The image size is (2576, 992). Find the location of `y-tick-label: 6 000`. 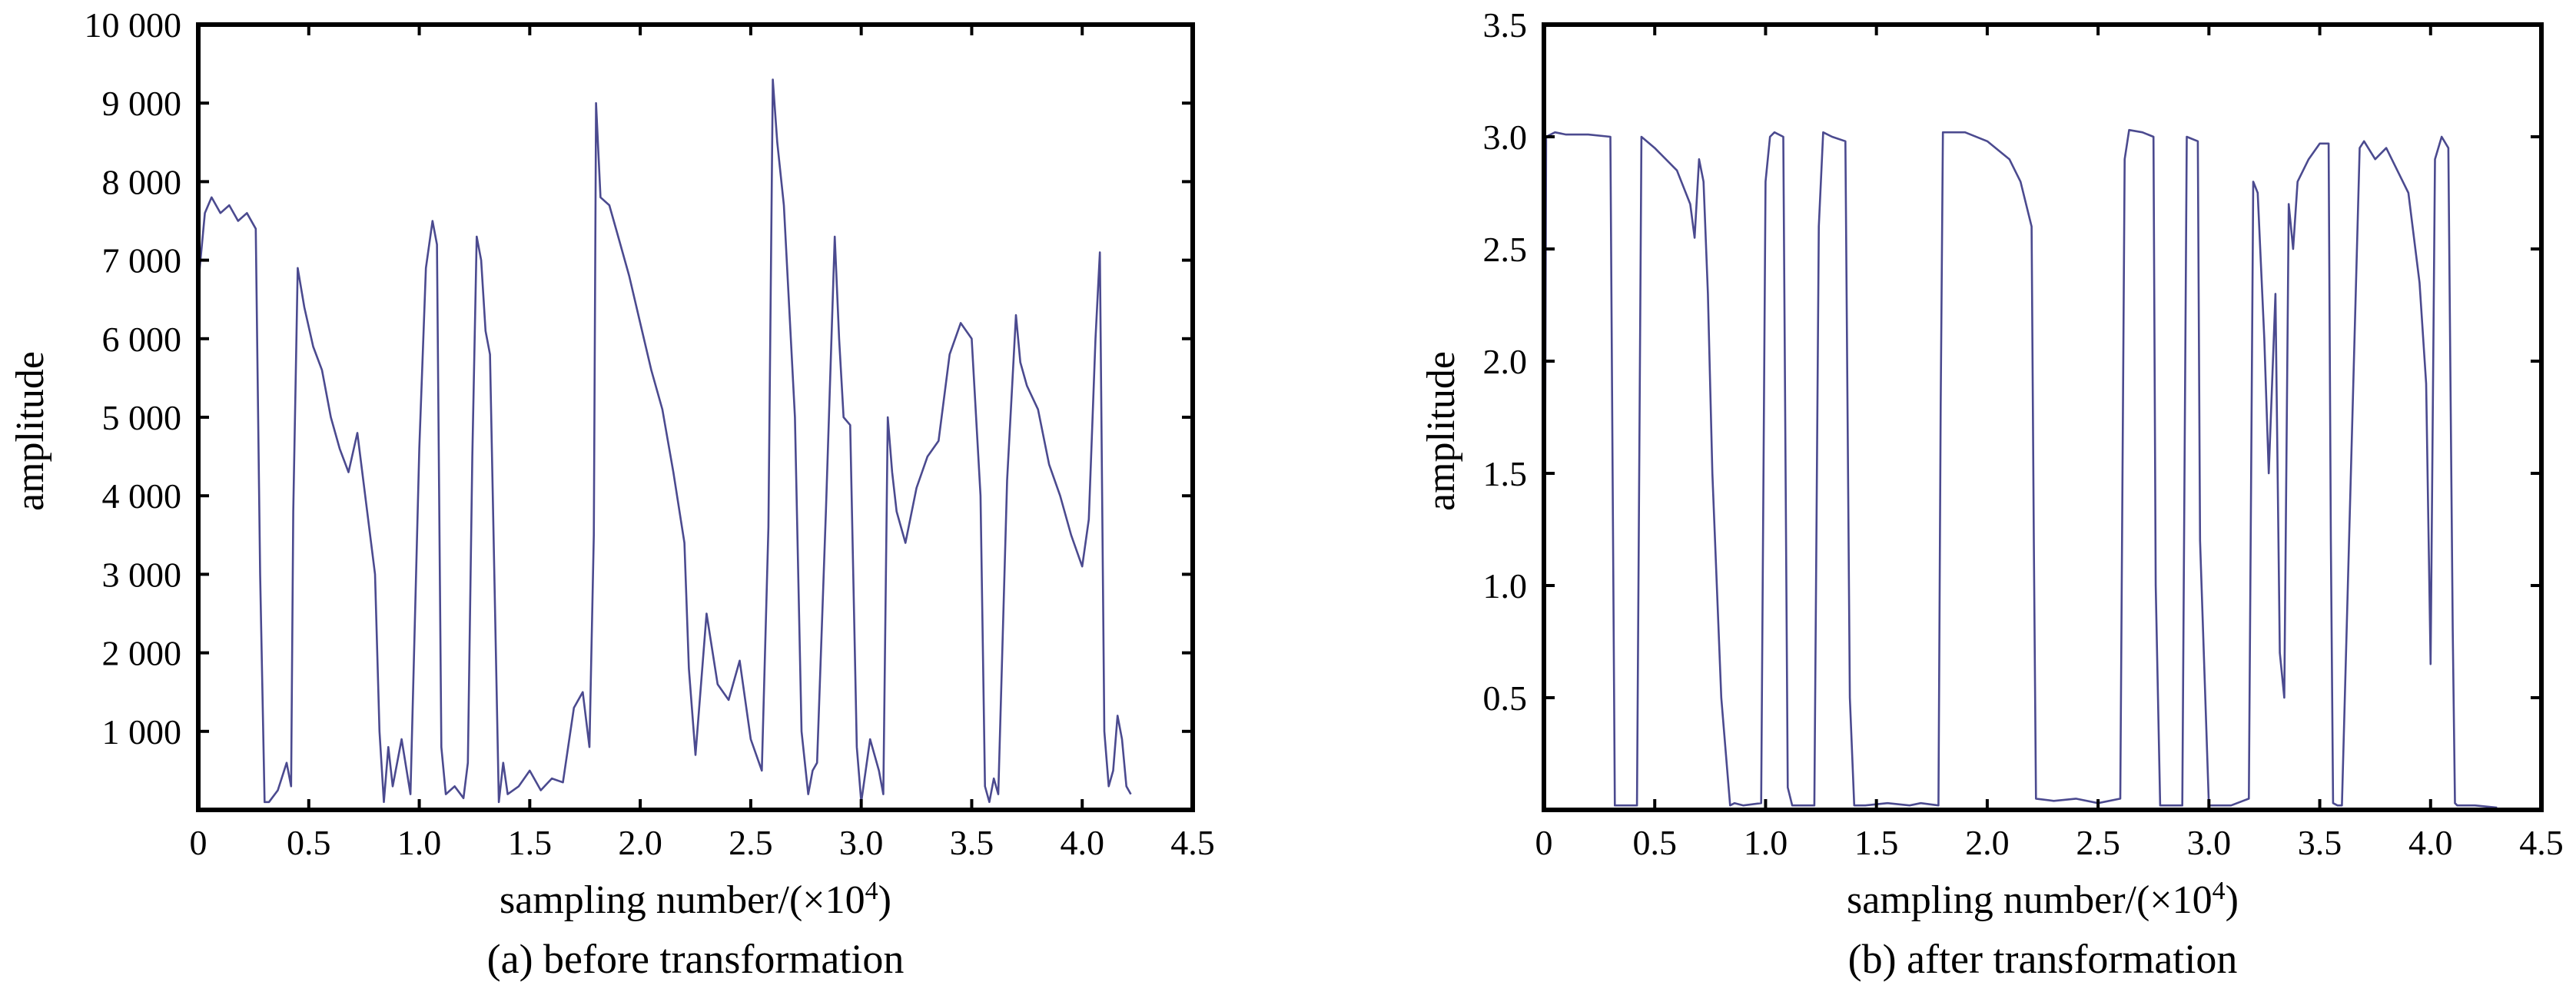

y-tick-label: 6 000 is located at coordinates (142, 340).